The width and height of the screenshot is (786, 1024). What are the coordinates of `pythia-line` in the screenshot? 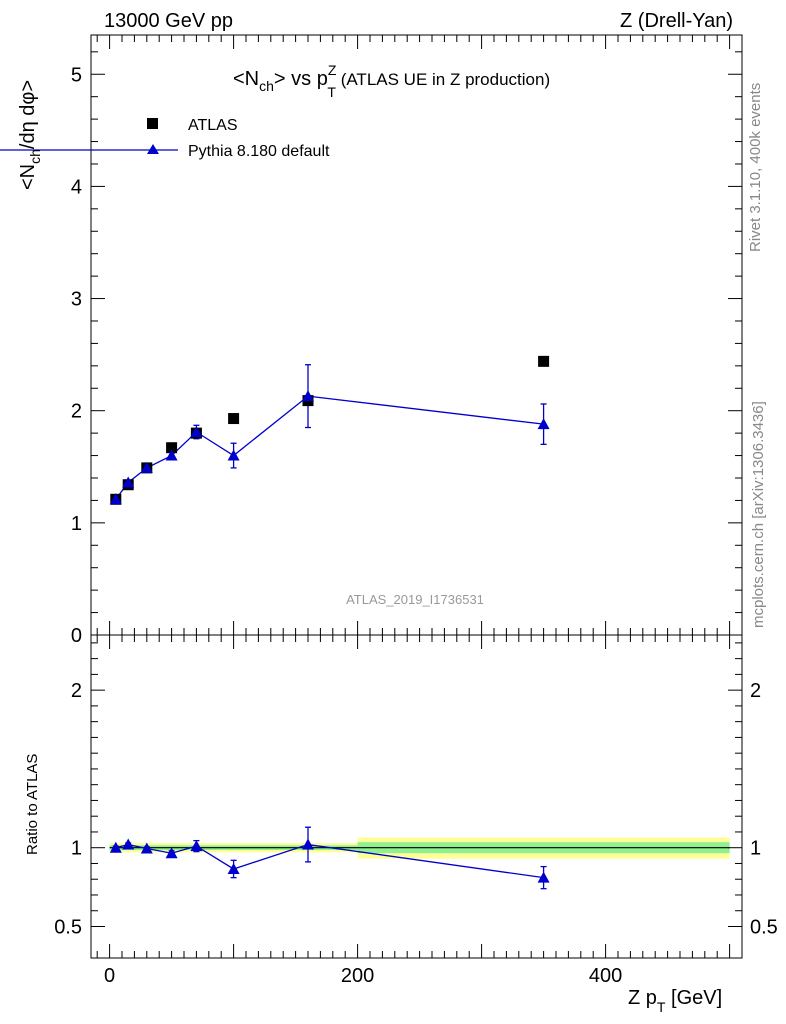 It's located at (329, 447).